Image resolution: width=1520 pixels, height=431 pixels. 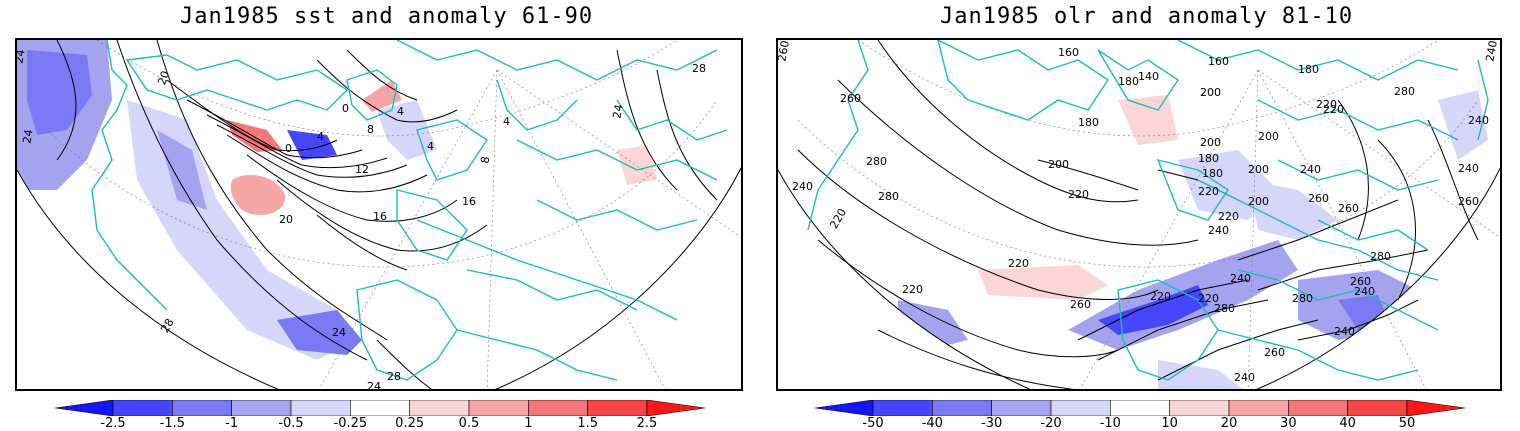 What do you see at coordinates (1407, 423) in the screenshot?
I see `colorbar-tick-label: 50` at bounding box center [1407, 423].